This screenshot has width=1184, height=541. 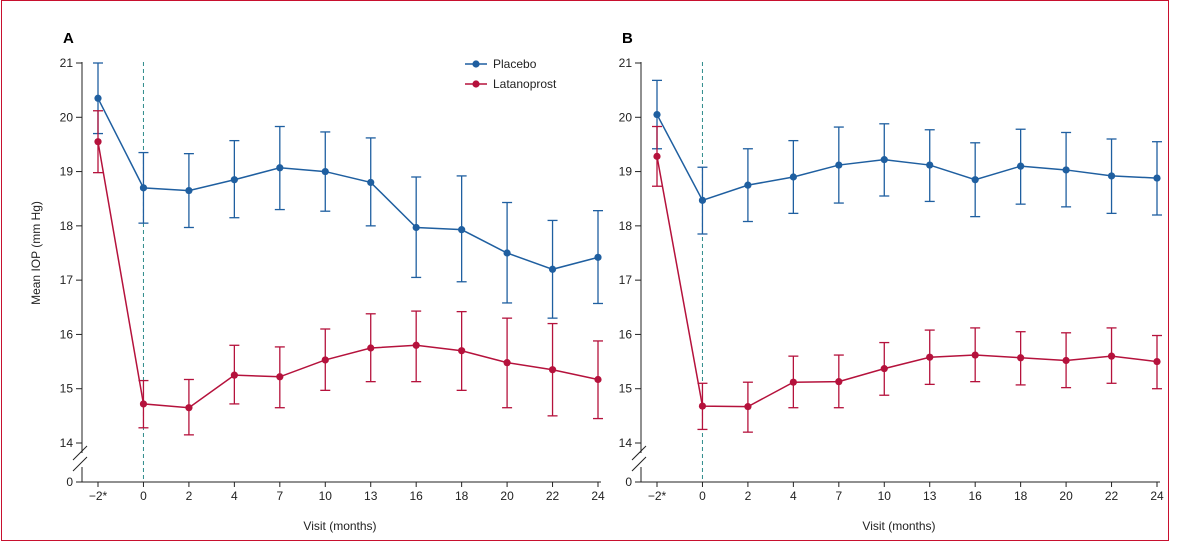 What do you see at coordinates (67, 334) in the screenshot?
I see `y-tick-label: 16` at bounding box center [67, 334].